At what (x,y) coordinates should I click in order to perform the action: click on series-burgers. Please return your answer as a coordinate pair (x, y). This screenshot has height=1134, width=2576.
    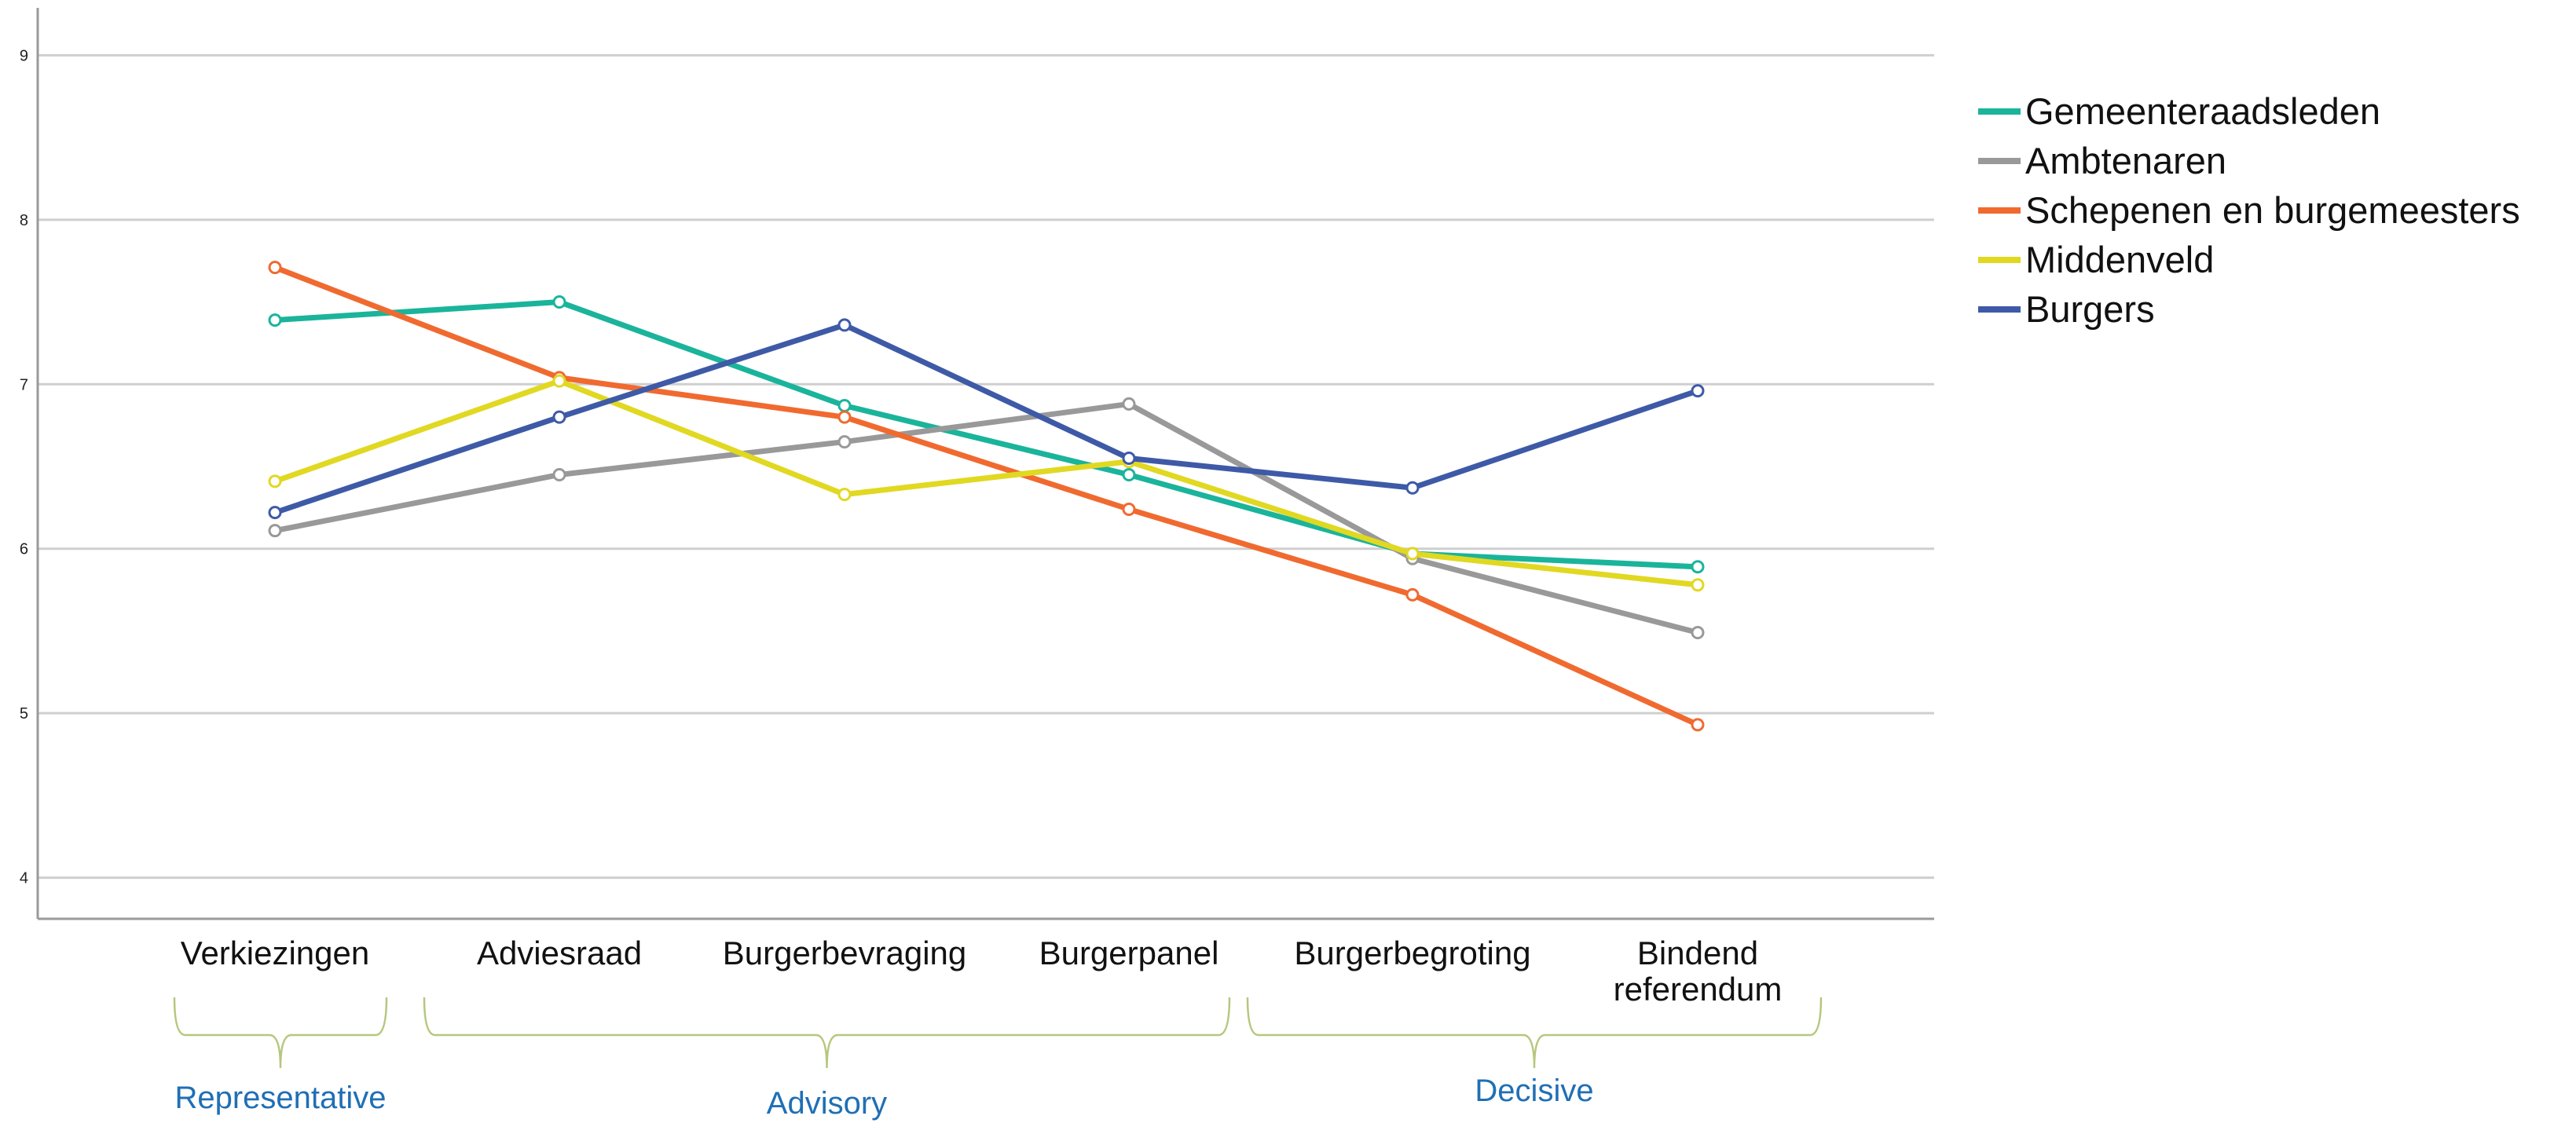
    Looking at the image, I should click on (986, 419).